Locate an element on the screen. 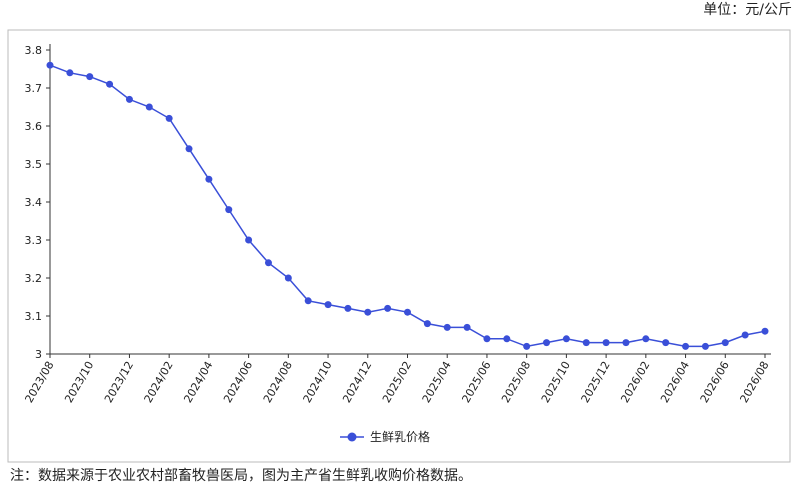  x-tick-label: 2025/04 is located at coordinates (437, 382).